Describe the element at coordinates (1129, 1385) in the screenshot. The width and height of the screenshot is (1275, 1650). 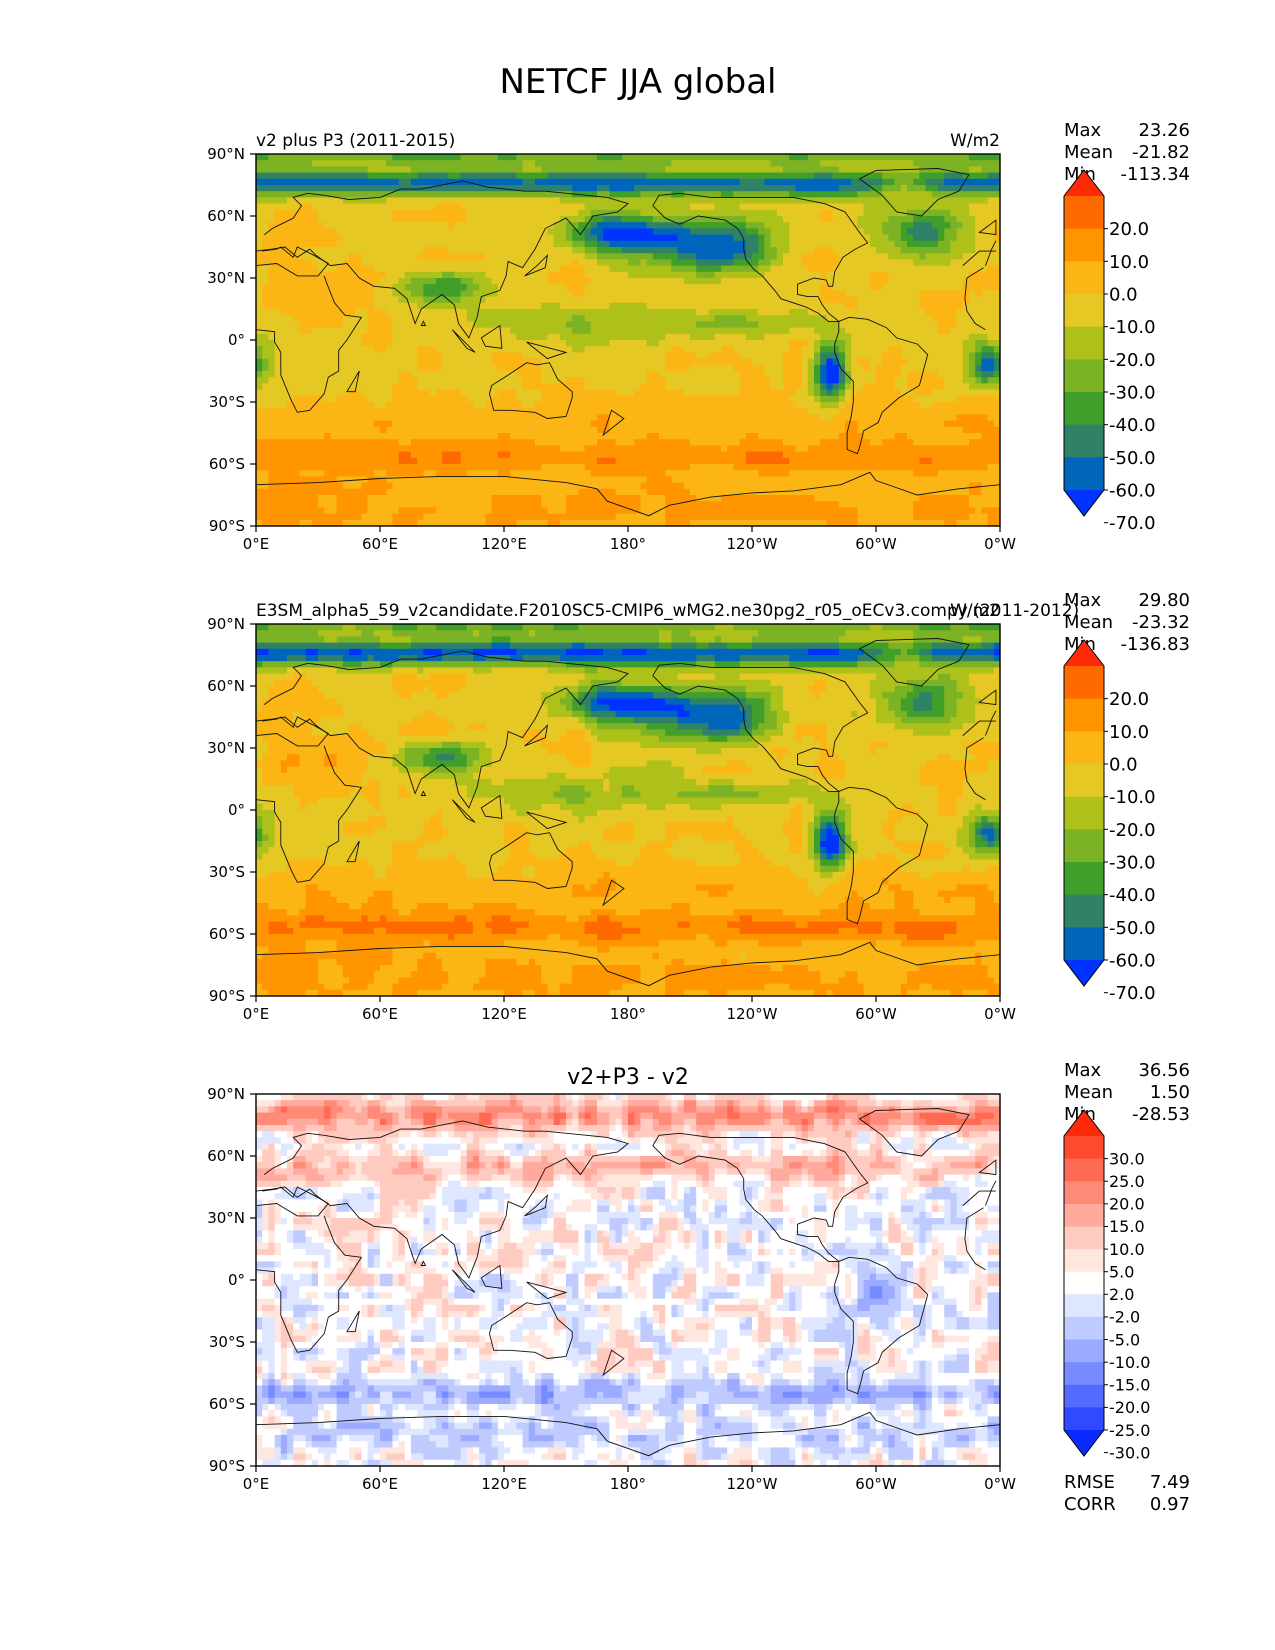
I see `colorbar-tick-label: -15.0` at that location.